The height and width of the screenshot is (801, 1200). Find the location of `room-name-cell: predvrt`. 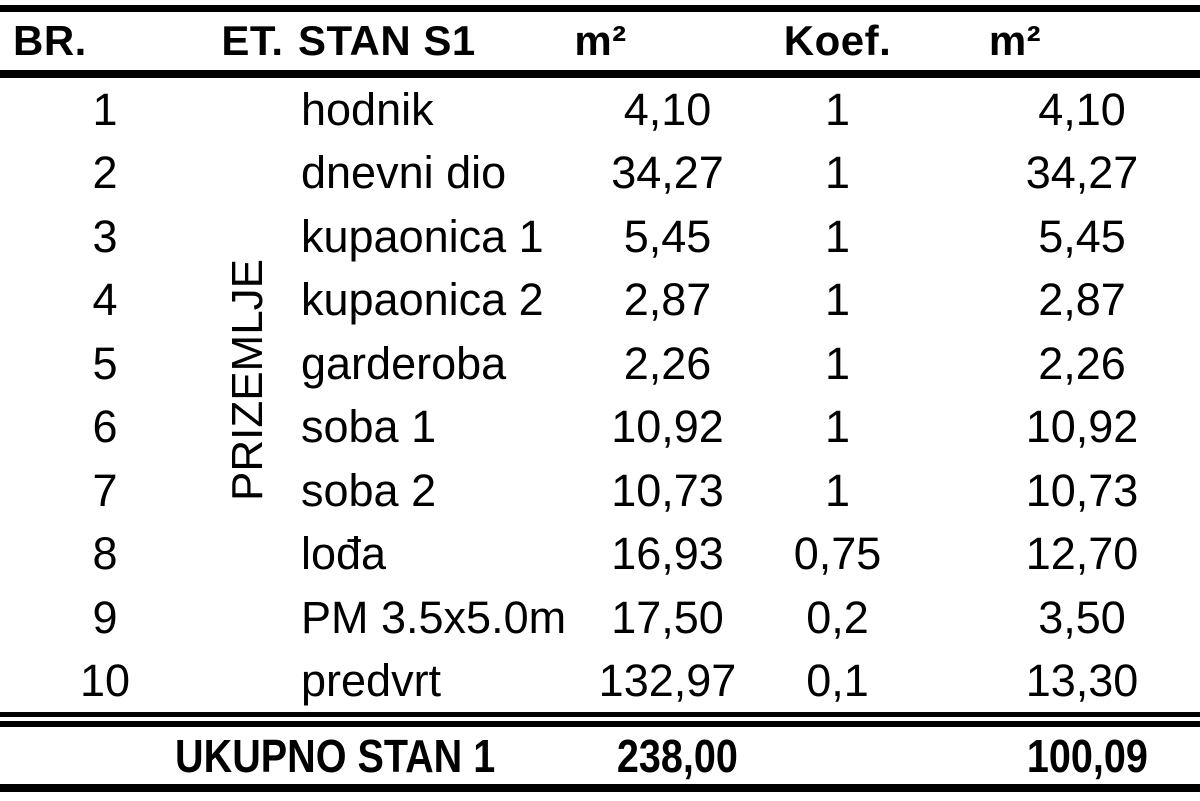

room-name-cell: predvrt is located at coordinates (371, 681).